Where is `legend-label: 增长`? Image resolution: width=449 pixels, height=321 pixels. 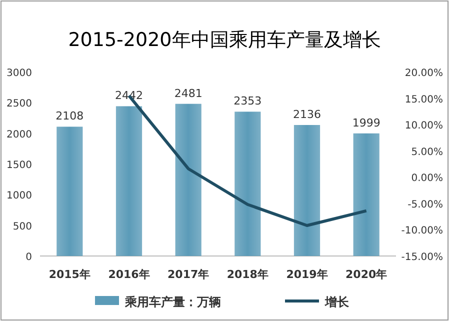
legend-label: 增长 is located at coordinates (337, 302).